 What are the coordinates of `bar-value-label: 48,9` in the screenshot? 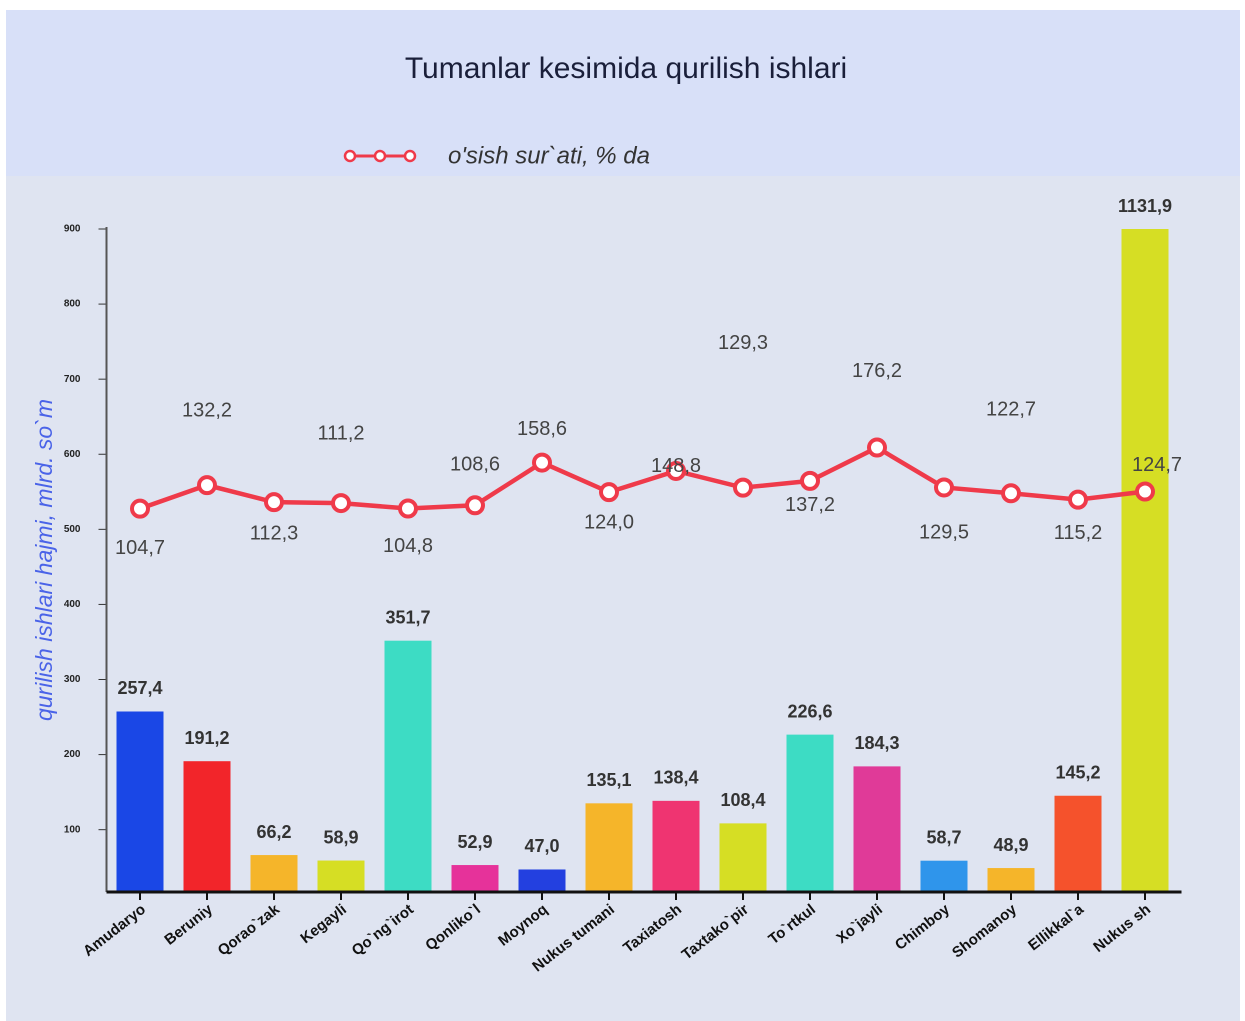 It's located at (1010, 845).